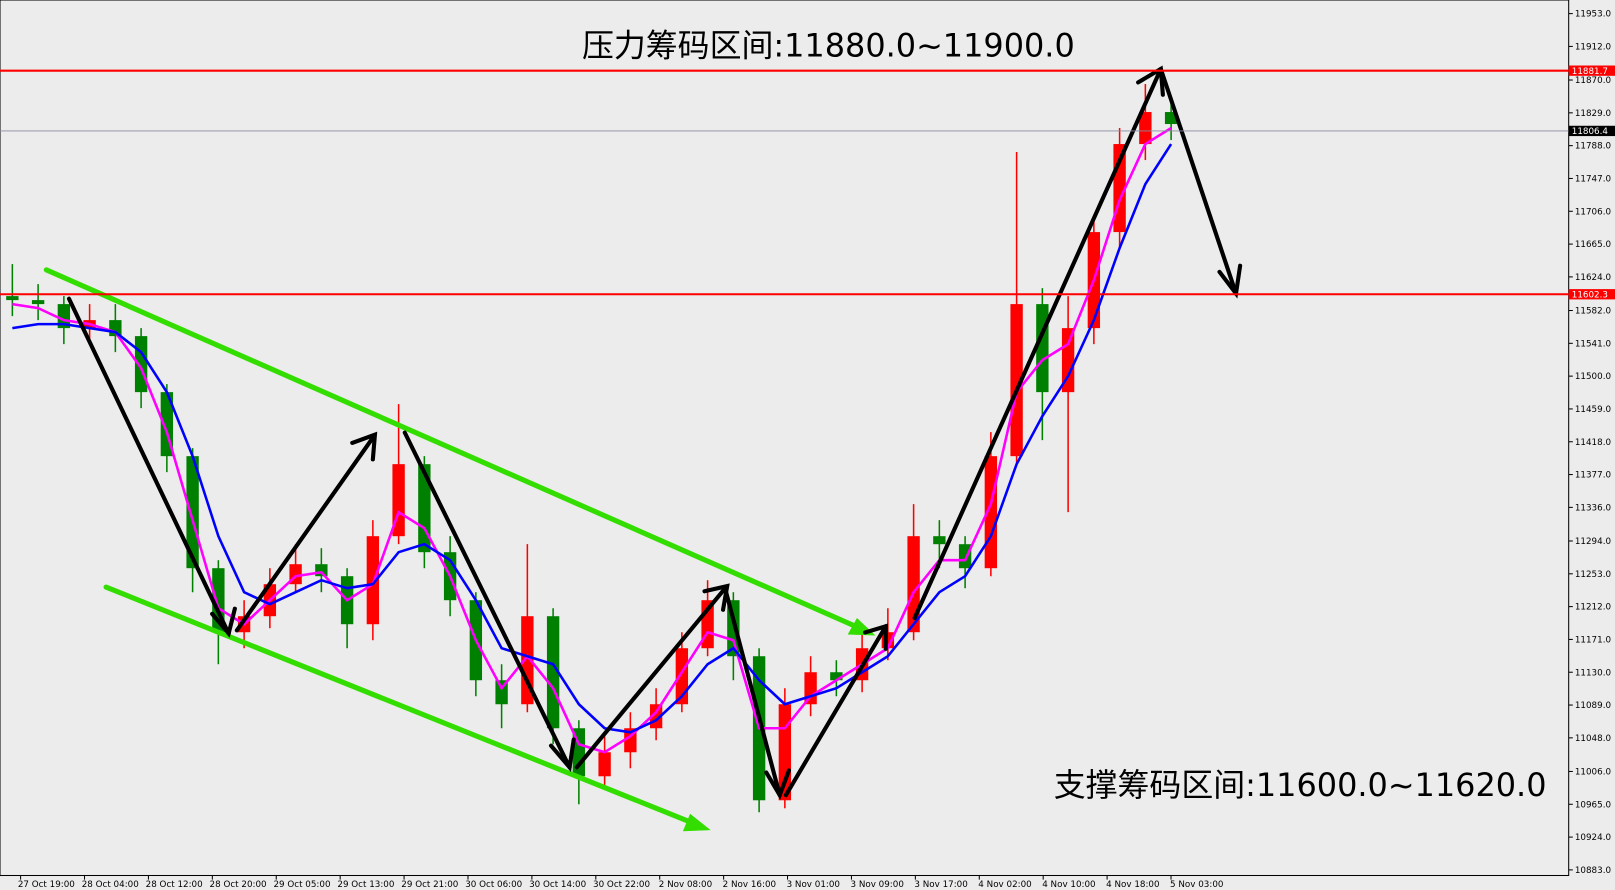 Image resolution: width=1615 pixels, height=890 pixels. Describe the element at coordinates (1593, 147) in the screenshot. I see `y-tick-label: 11788.0` at that location.